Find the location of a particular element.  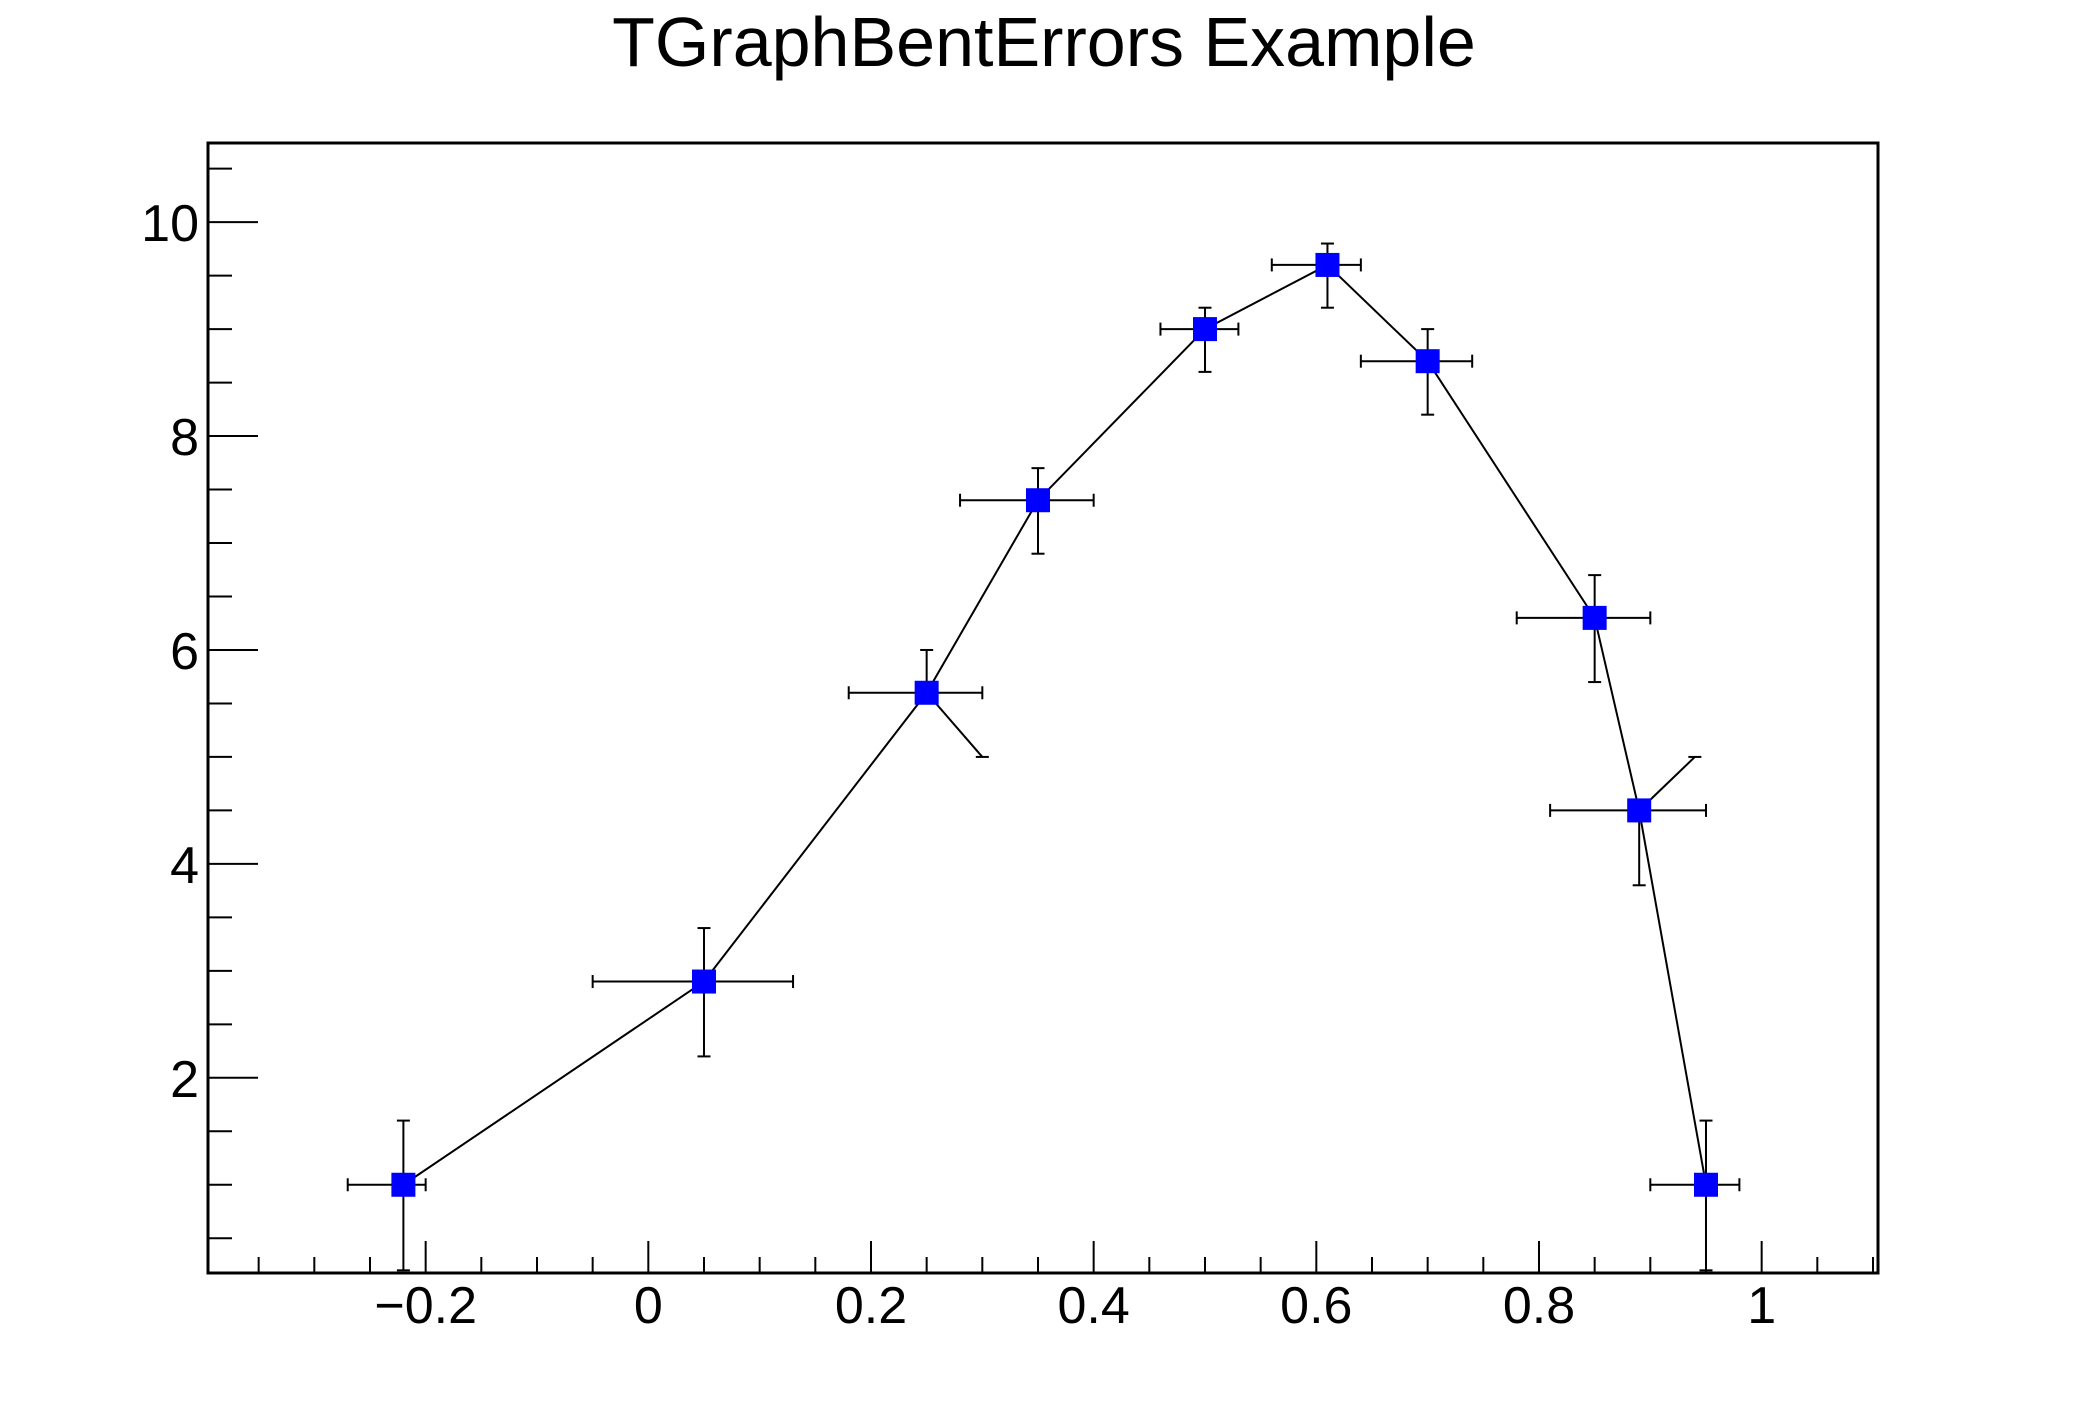

x-tick-label: 1 is located at coordinates (1761, 1306).